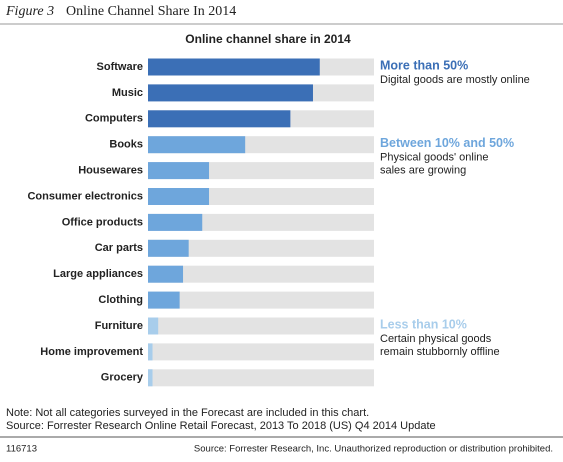 This screenshot has height=462, width=563. Describe the element at coordinates (424, 65) in the screenshot. I see `annotation-heading: More than 50%` at that location.